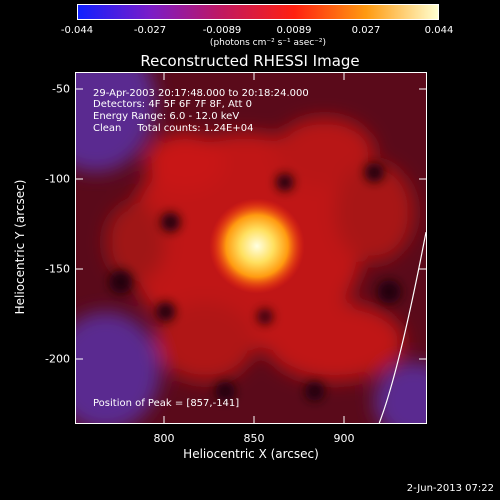 The height and width of the screenshot is (500, 500). I want to click on colorbar-tick: -0.0089, so click(222, 30).